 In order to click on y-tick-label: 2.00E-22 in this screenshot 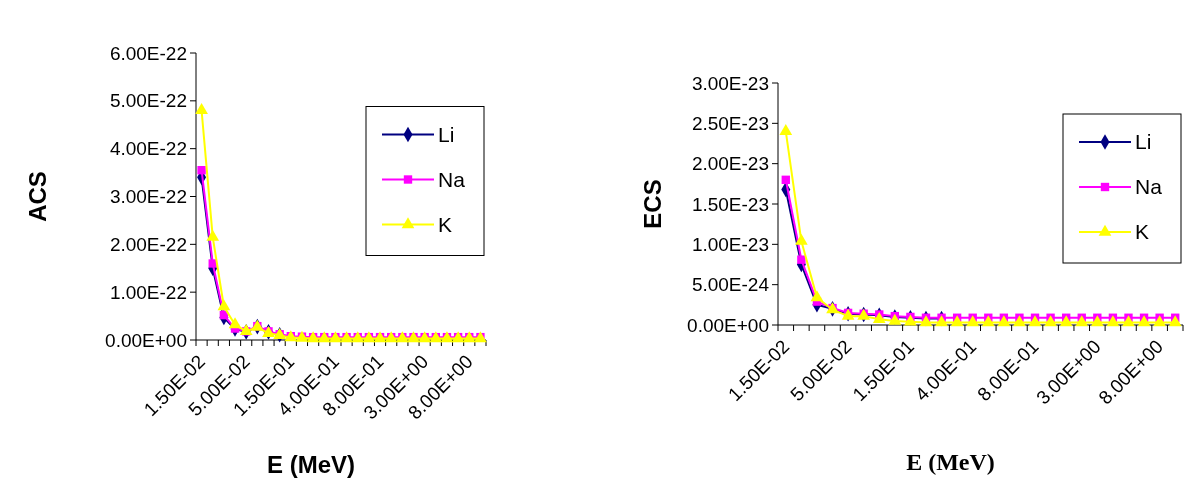, I will do `click(148, 244)`.